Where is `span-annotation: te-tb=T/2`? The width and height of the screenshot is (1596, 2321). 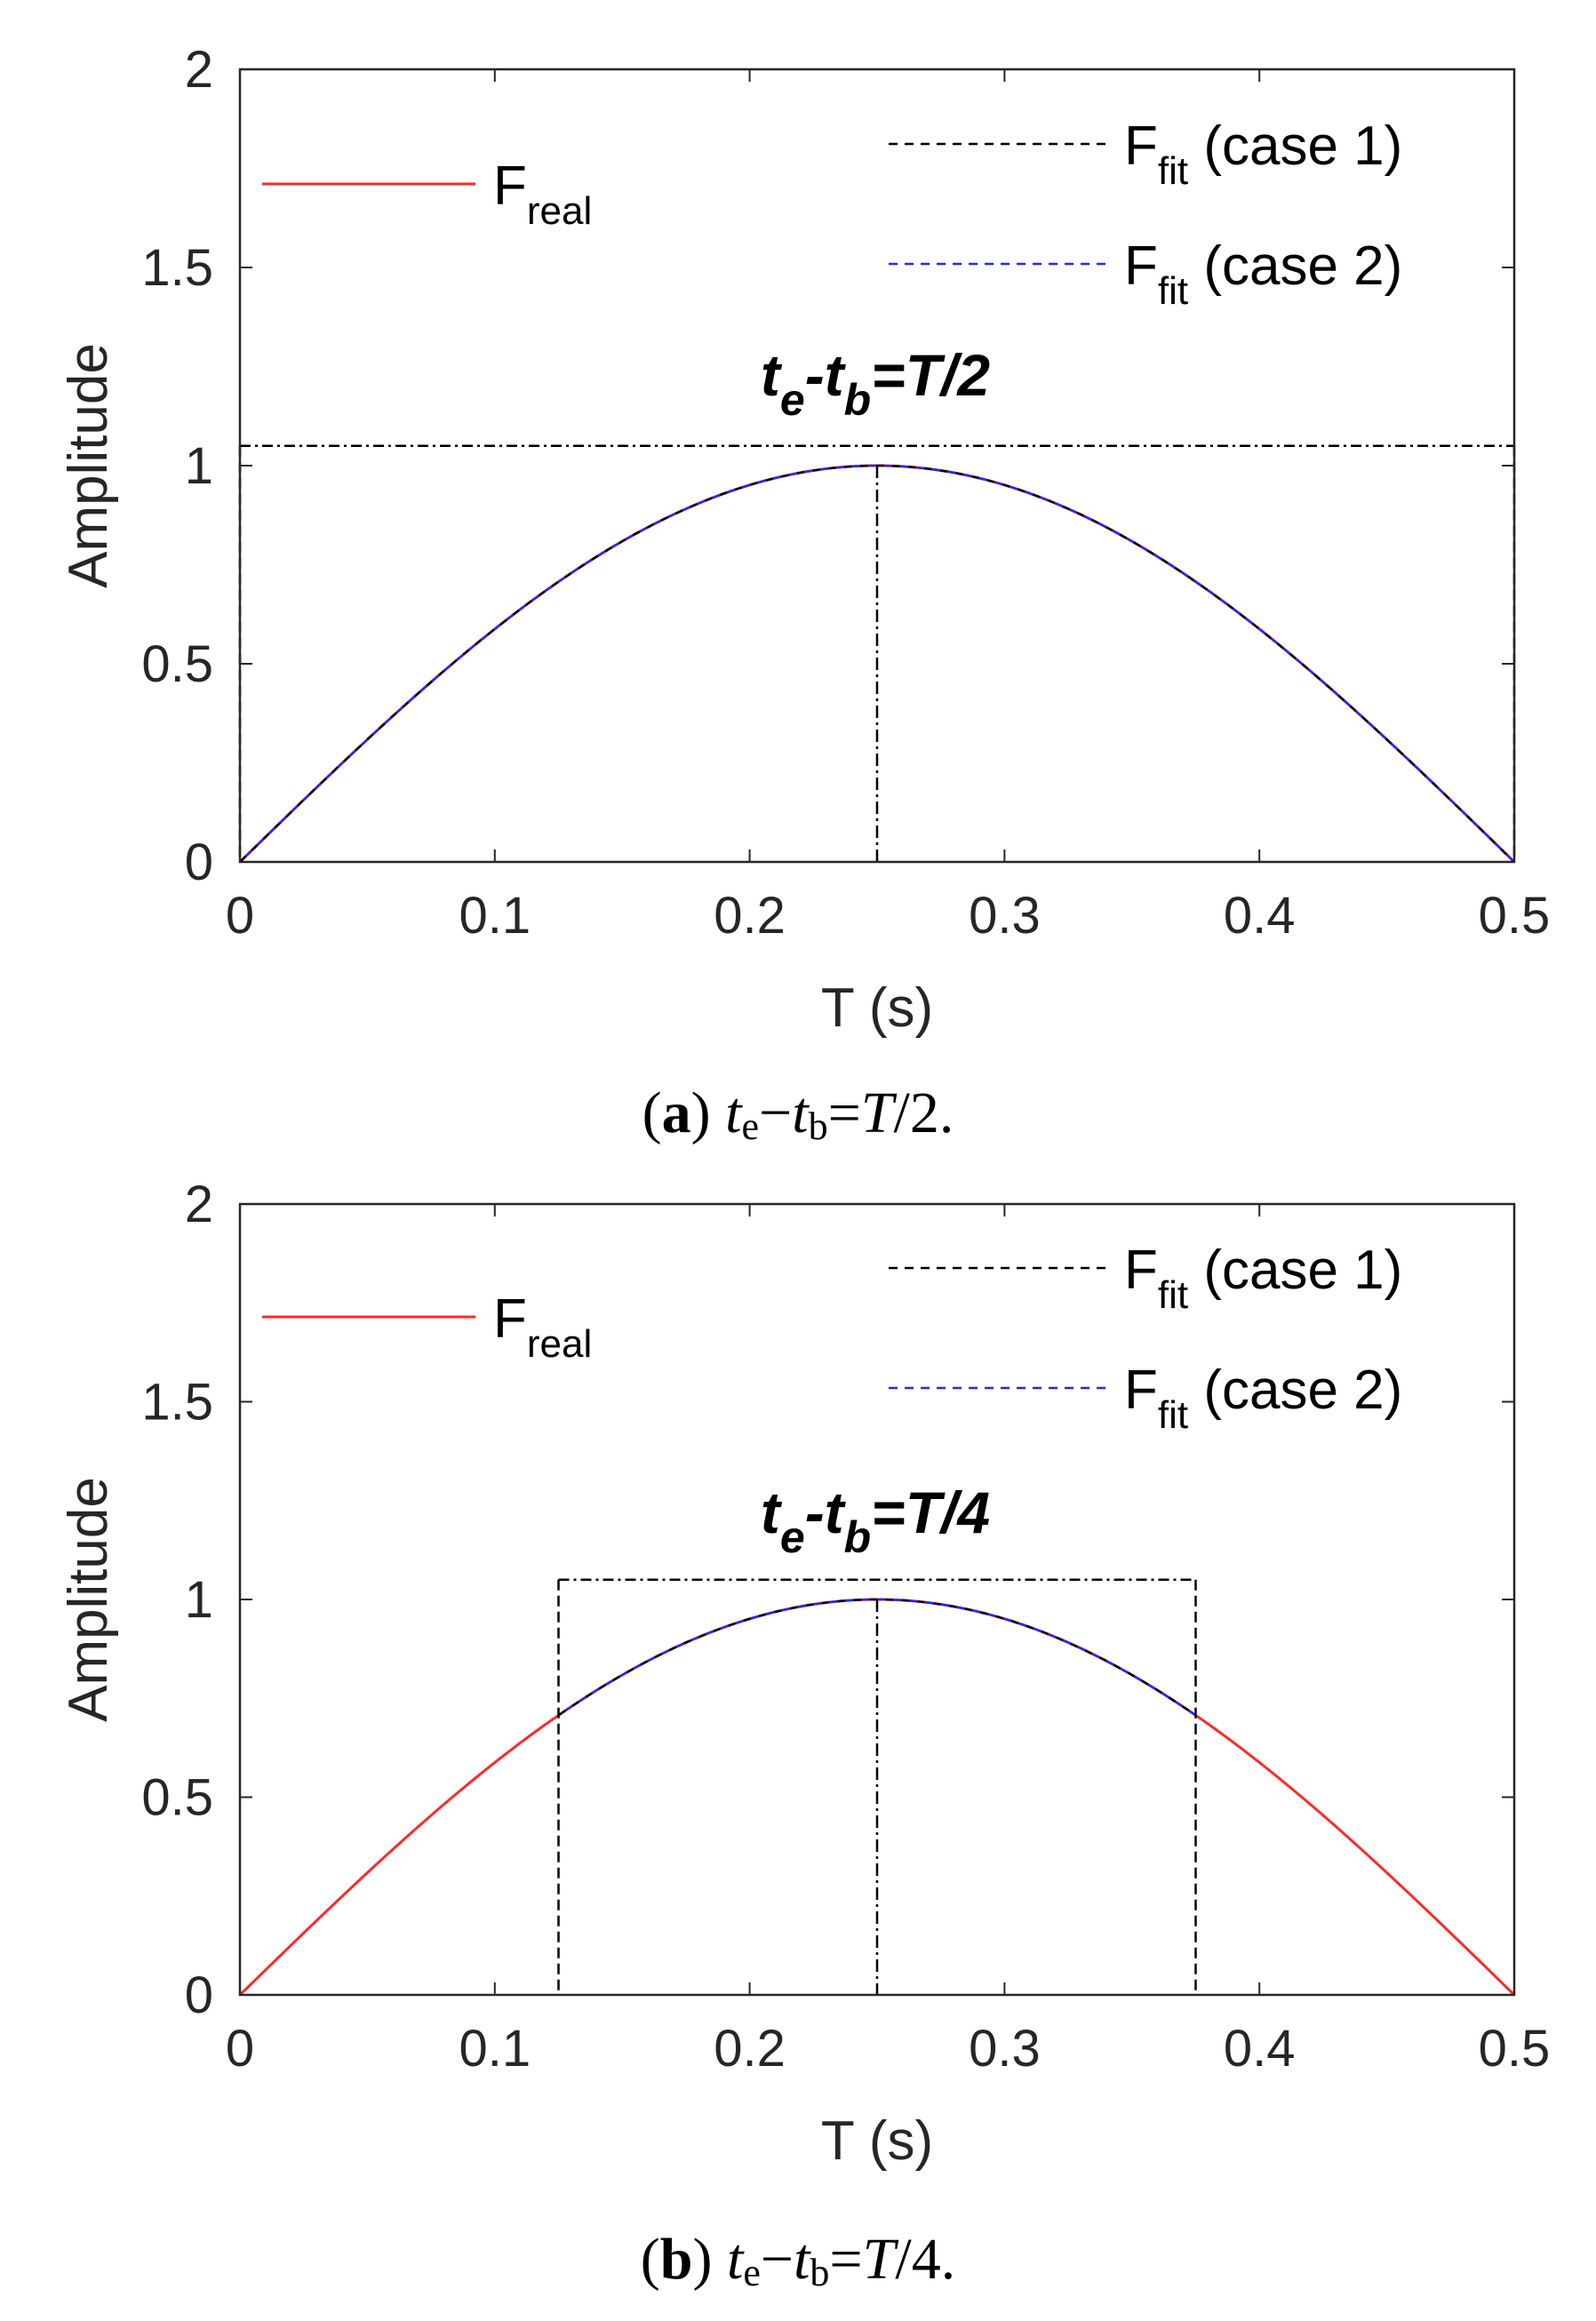
span-annotation: te-tb=T/2 is located at coordinates (876, 383).